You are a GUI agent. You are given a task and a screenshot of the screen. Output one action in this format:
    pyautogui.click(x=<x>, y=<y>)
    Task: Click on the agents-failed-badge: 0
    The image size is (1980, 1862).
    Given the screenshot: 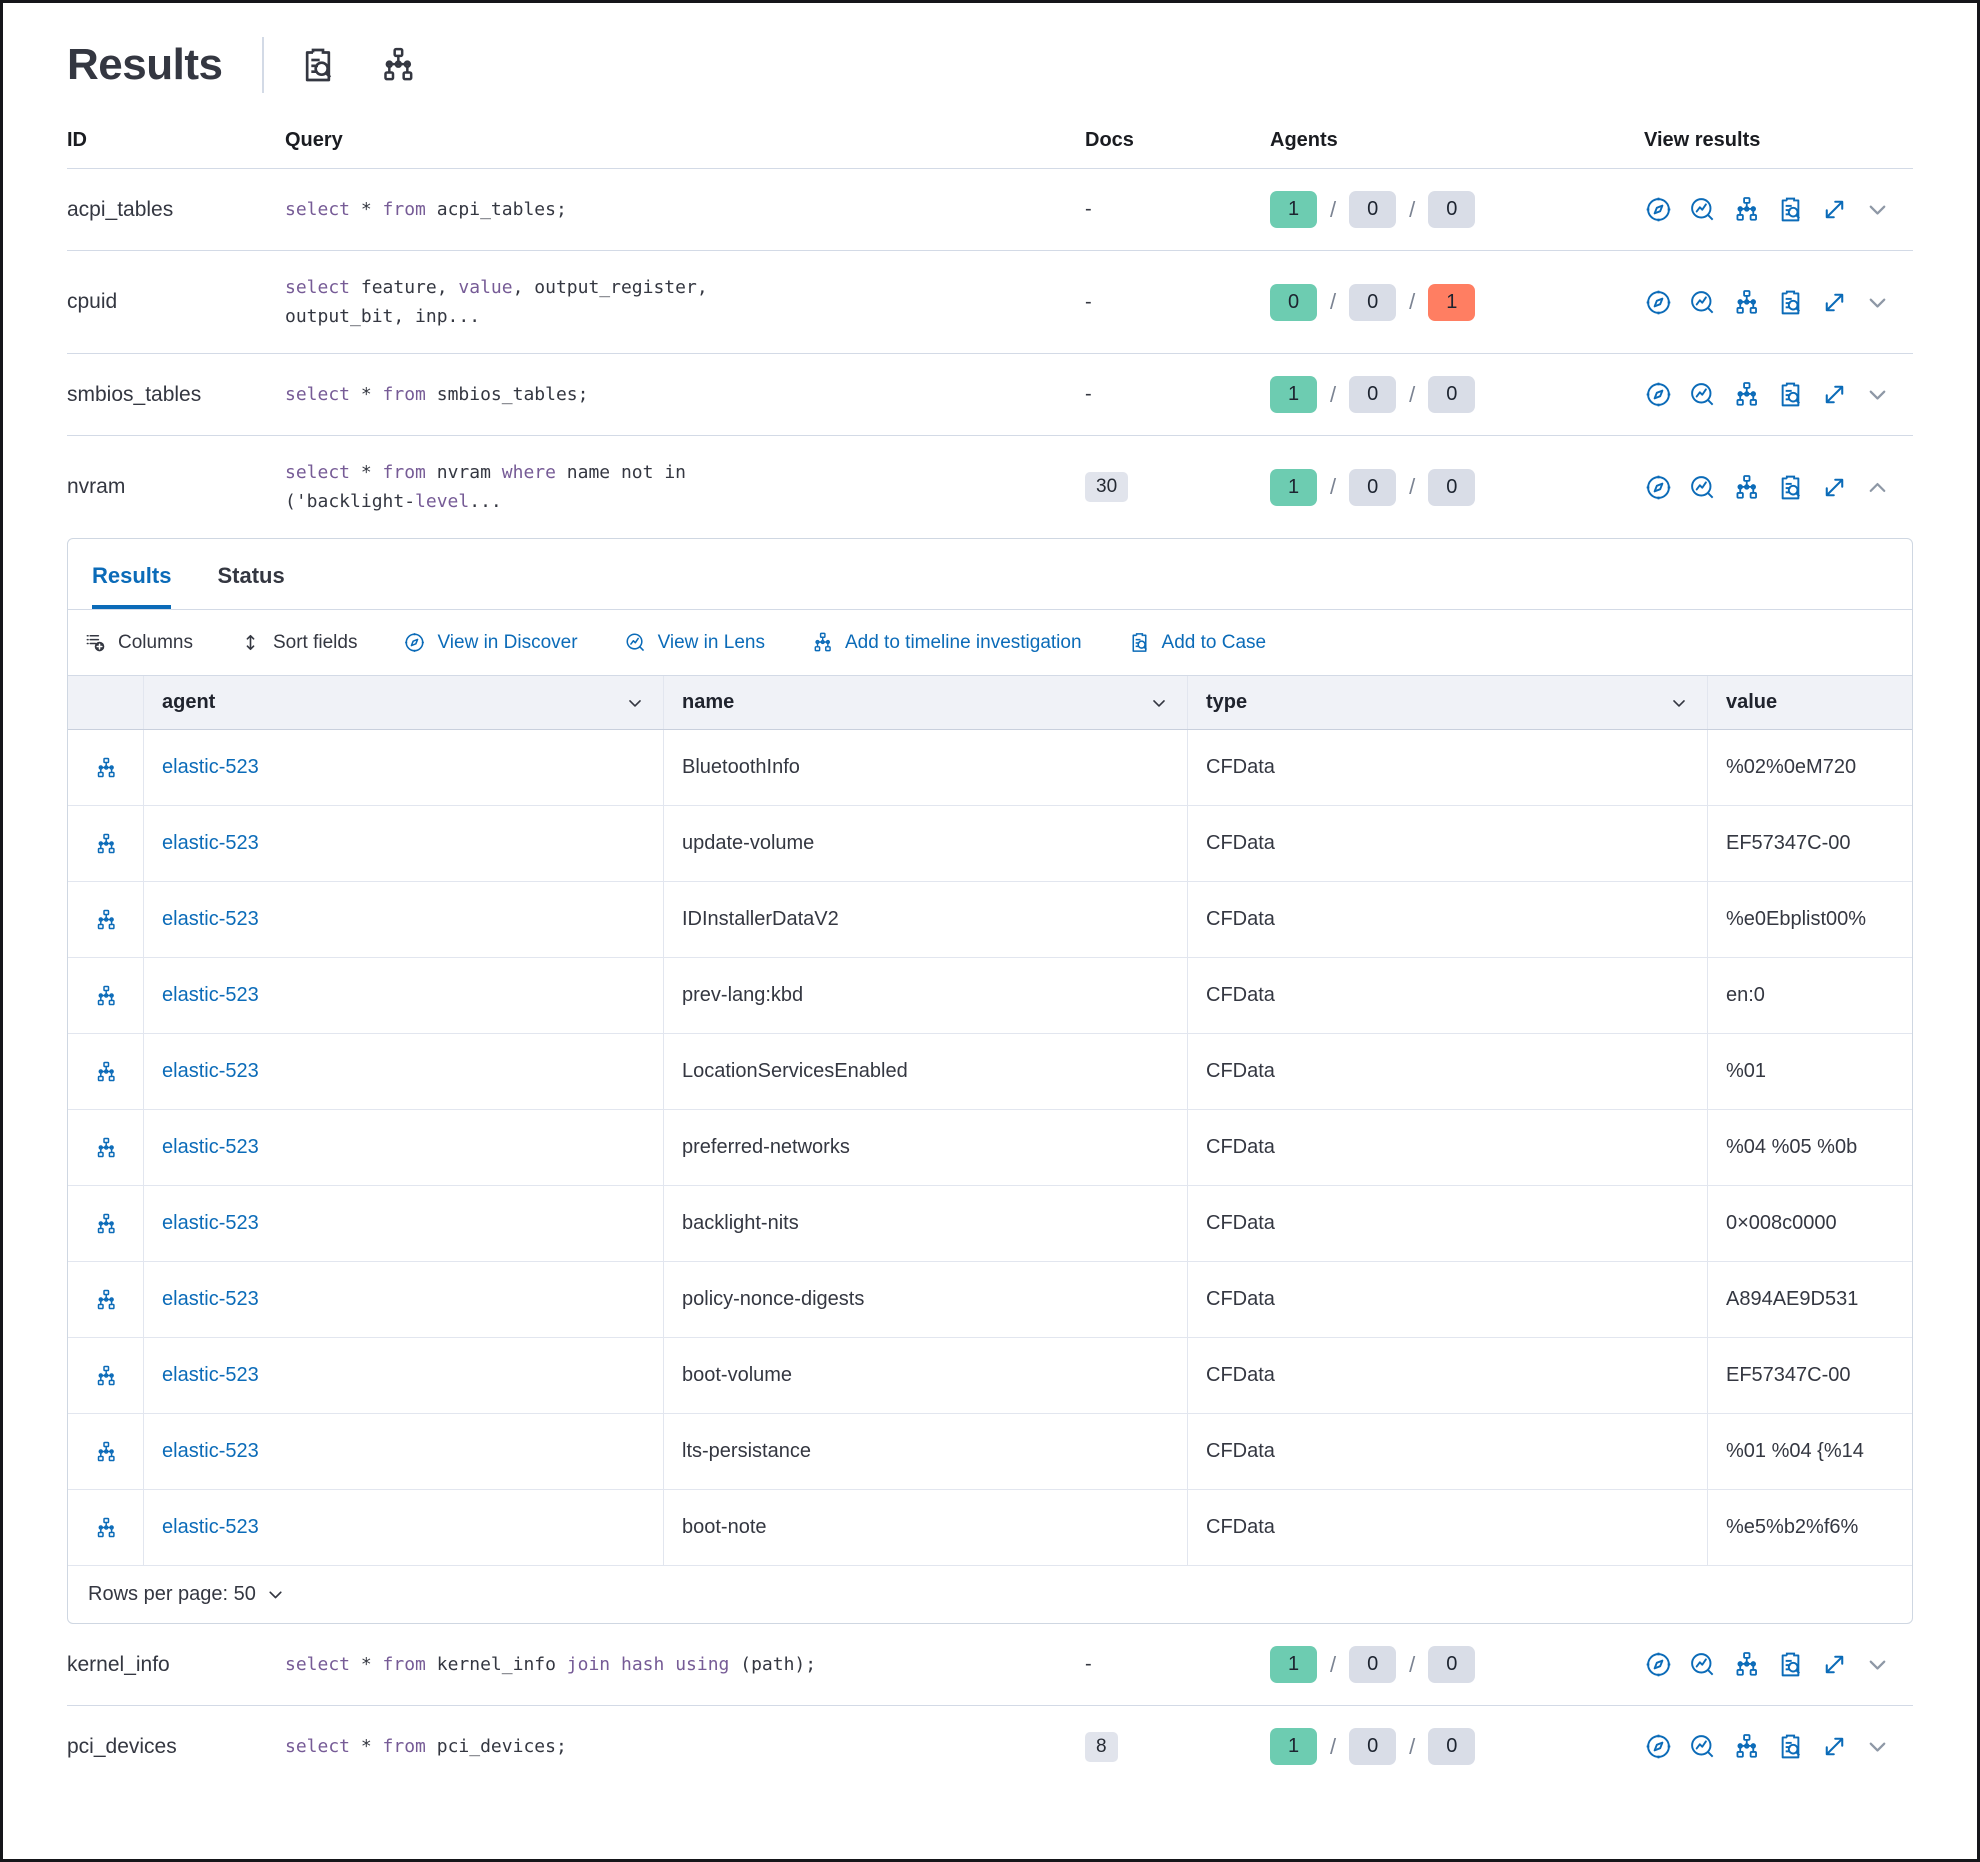 What is the action you would take?
    pyautogui.click(x=1452, y=487)
    